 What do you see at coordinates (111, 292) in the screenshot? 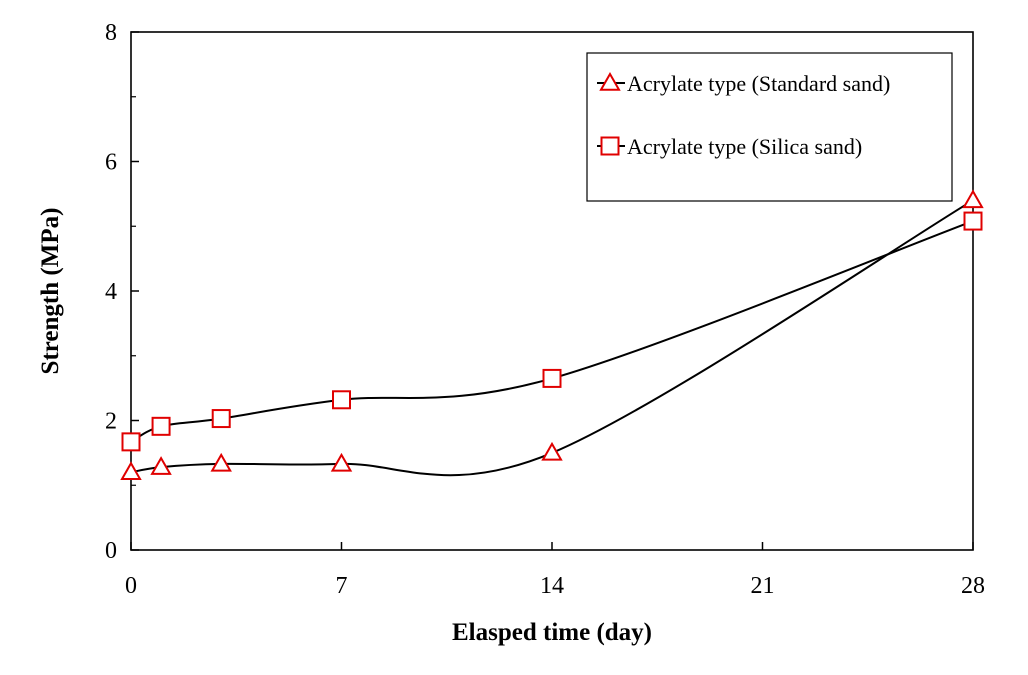
I see `y-tick-label: 4` at bounding box center [111, 292].